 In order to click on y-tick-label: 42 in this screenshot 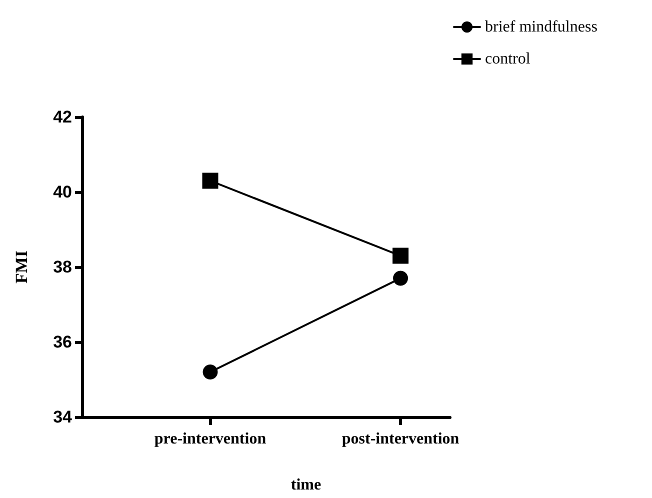, I will do `click(62, 117)`.